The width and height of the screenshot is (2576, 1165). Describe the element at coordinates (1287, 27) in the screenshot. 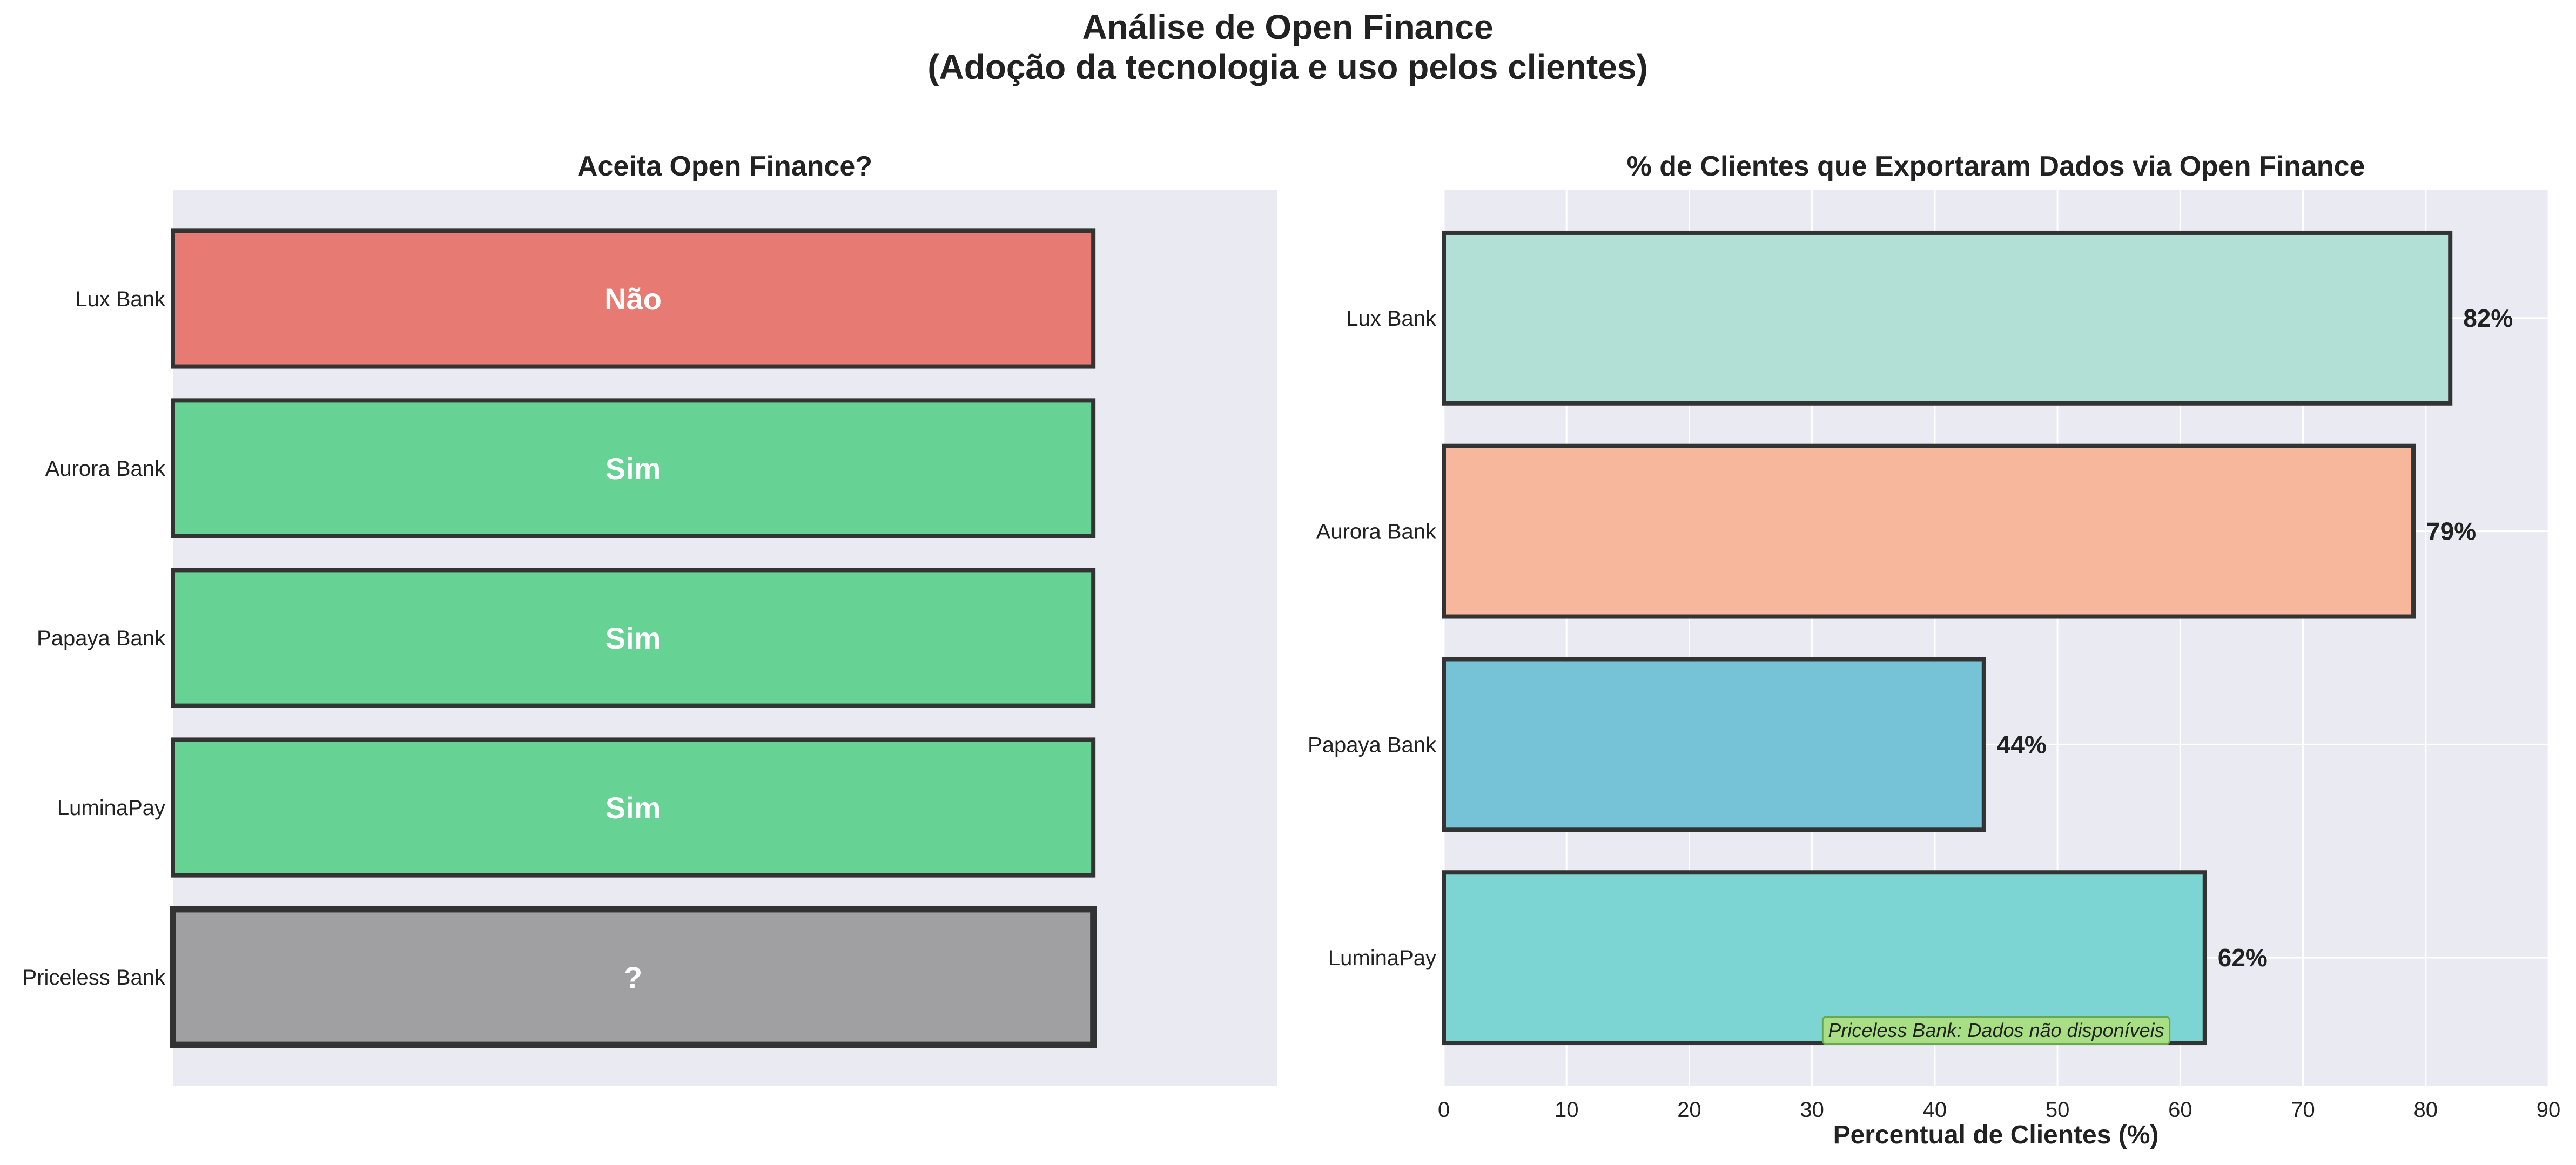

I see `figure-title-line1: Análise de Open Finance` at that location.